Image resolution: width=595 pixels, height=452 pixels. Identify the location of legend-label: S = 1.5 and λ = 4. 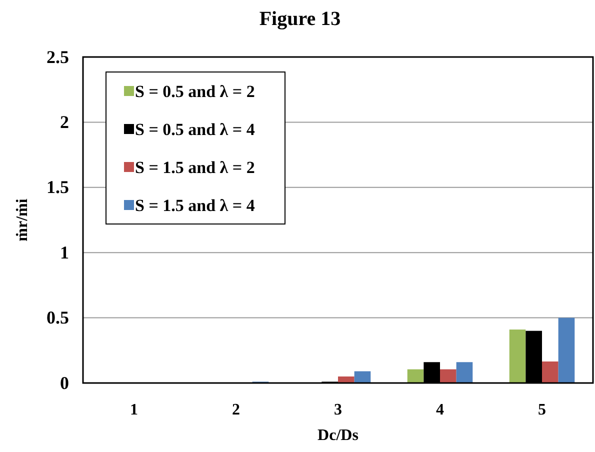
(195, 205).